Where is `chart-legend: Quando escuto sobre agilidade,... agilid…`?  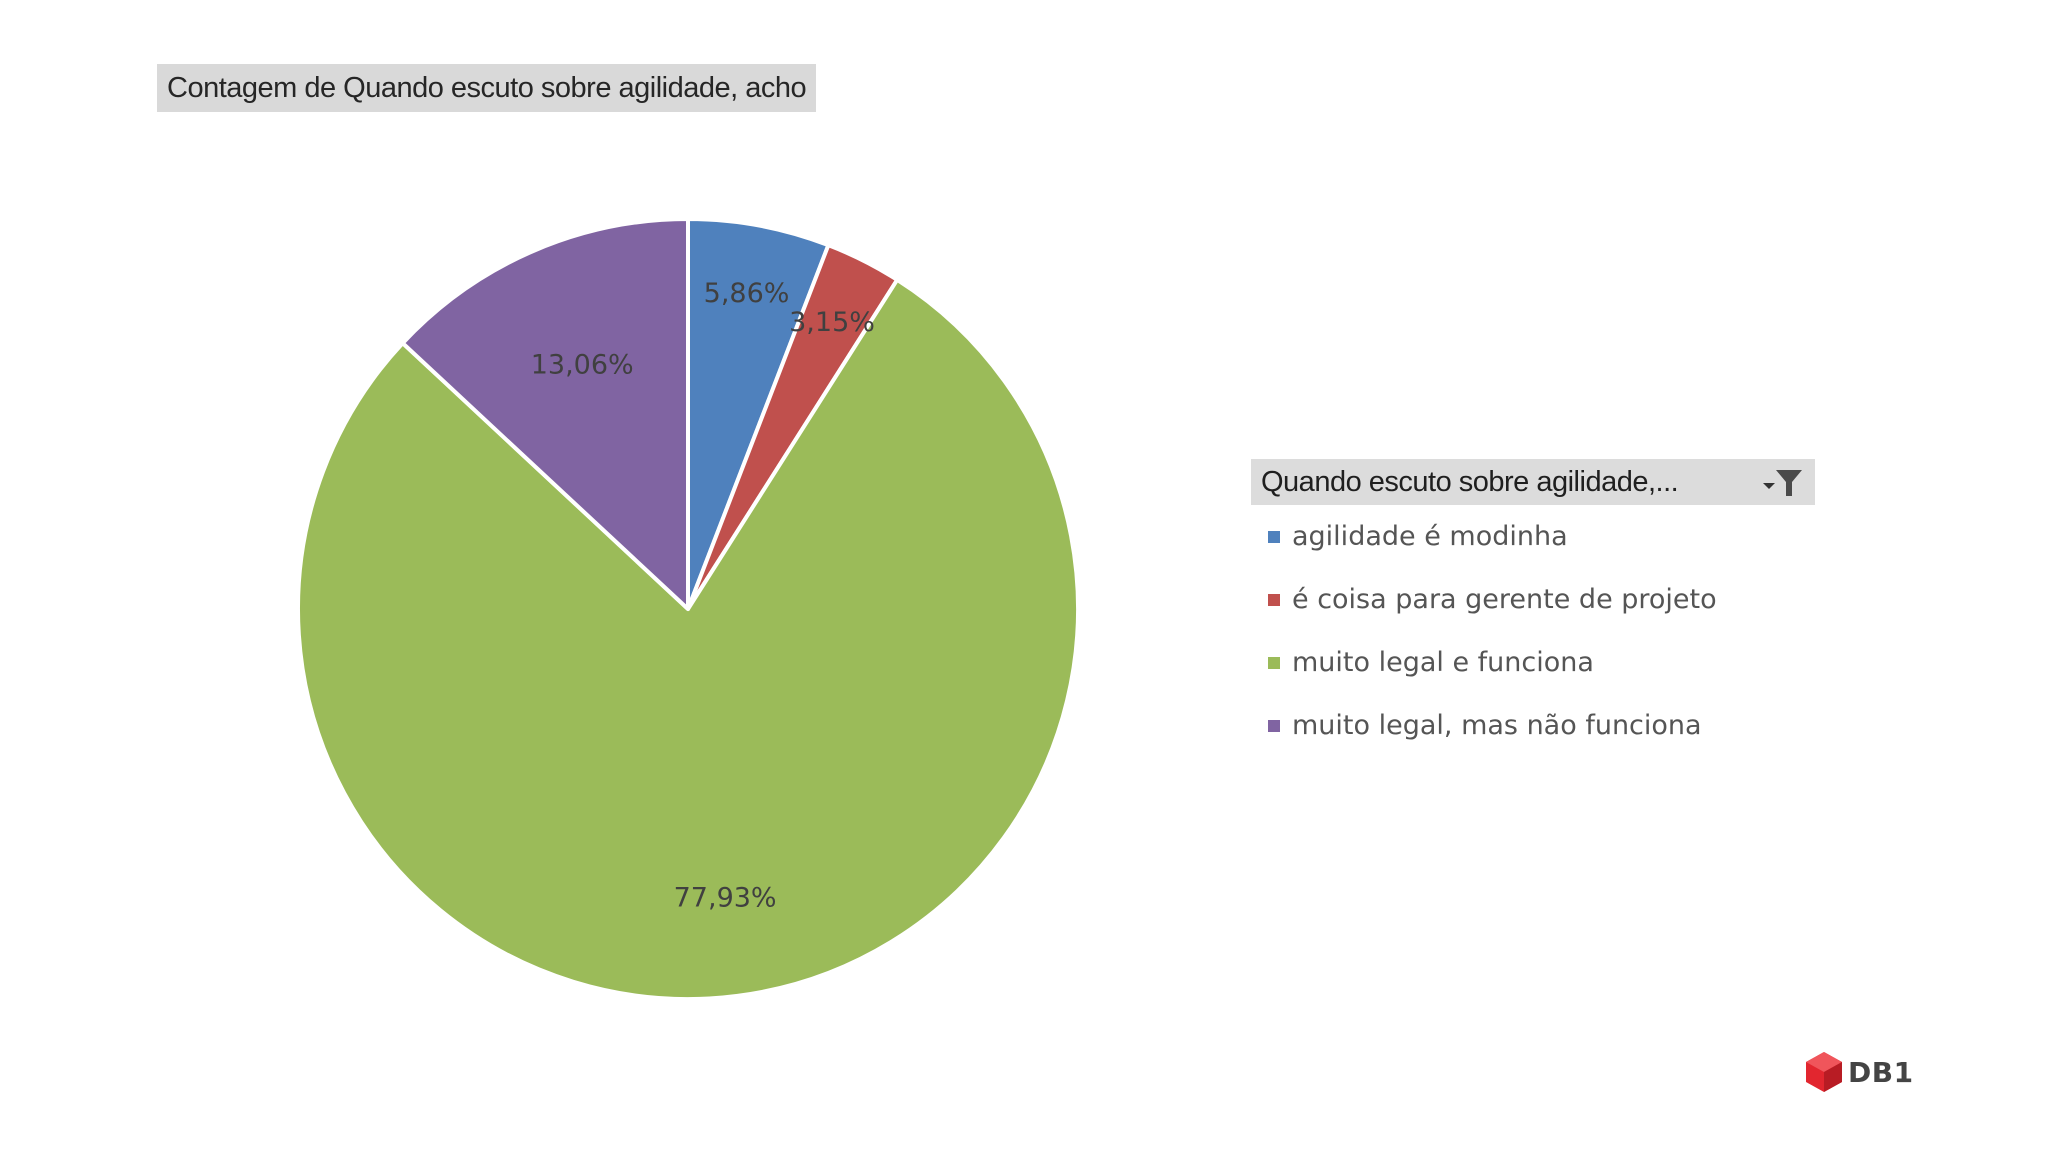 chart-legend: Quando escuto sobre agilidade,... agilid… is located at coordinates (1533, 608).